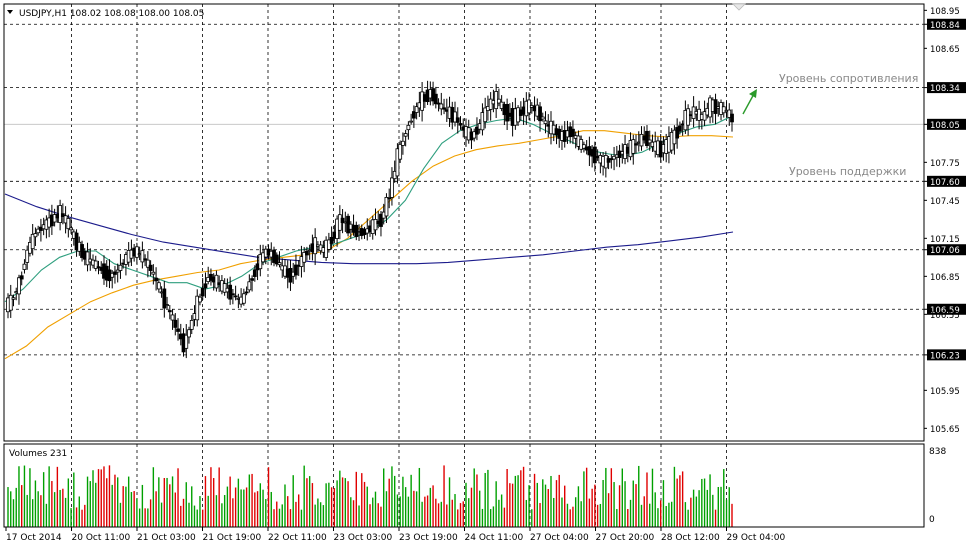  What do you see at coordinates (111, 14) in the screenshot?
I see `symbol-line: USDJPY,H1 108.02 108.08 108.00 108.05` at bounding box center [111, 14].